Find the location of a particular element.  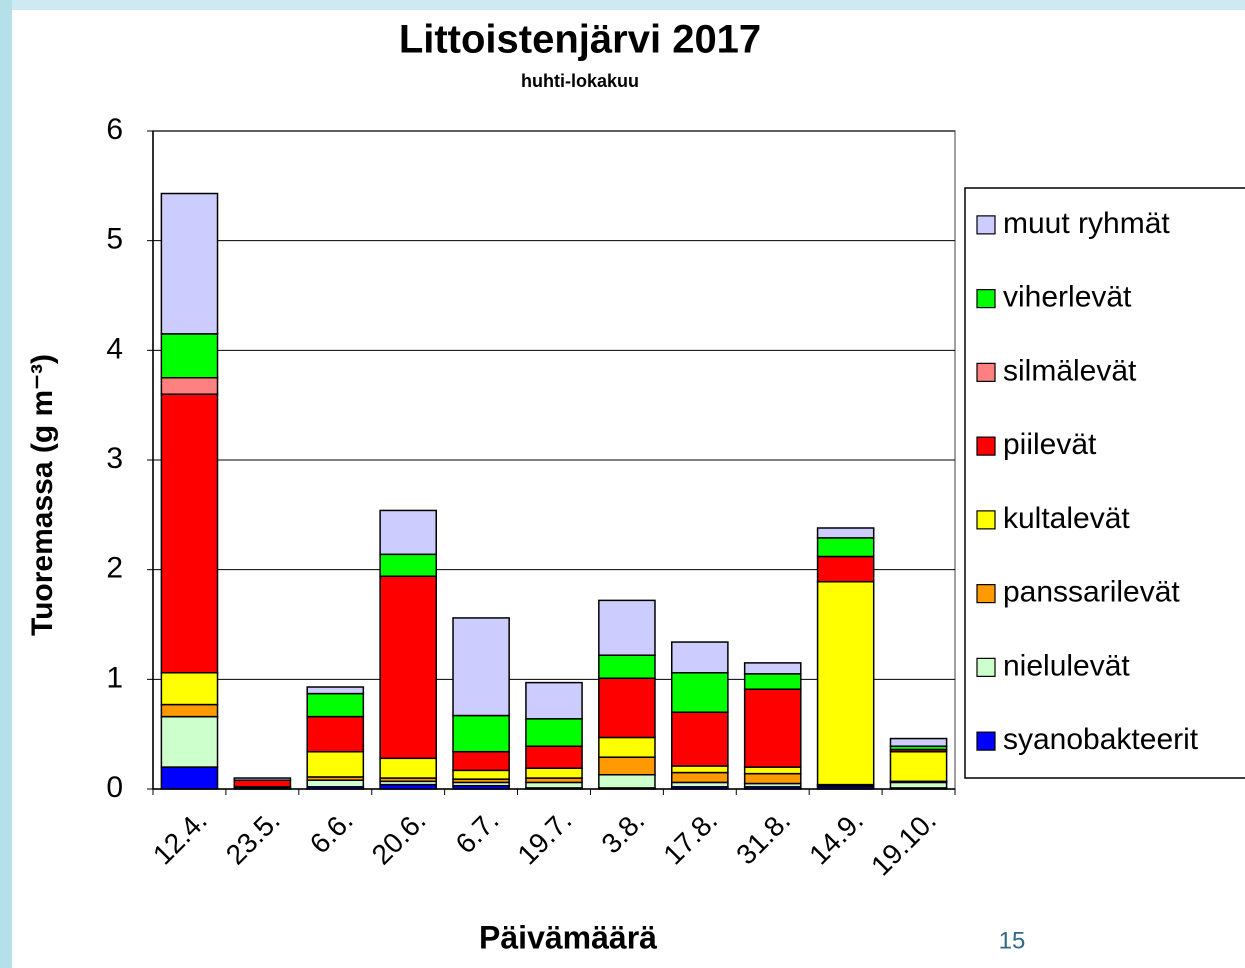

x-tick-label: 19.10. is located at coordinates (903, 843).